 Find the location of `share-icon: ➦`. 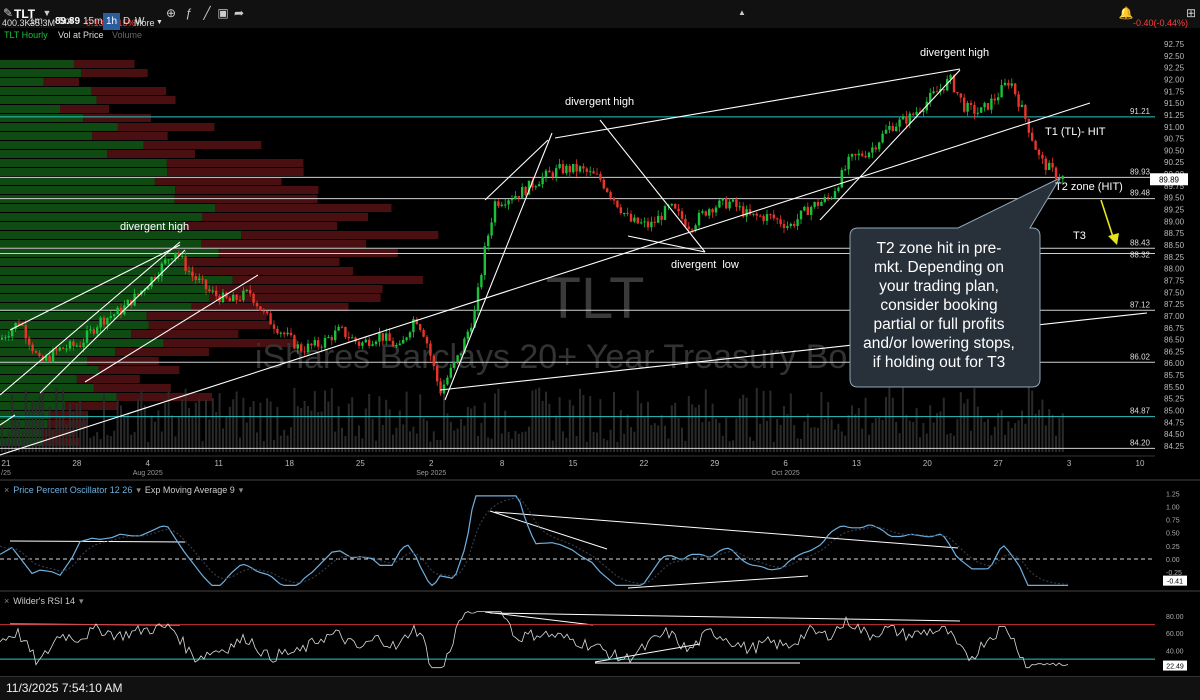

share-icon: ➦ is located at coordinates (239, 13).